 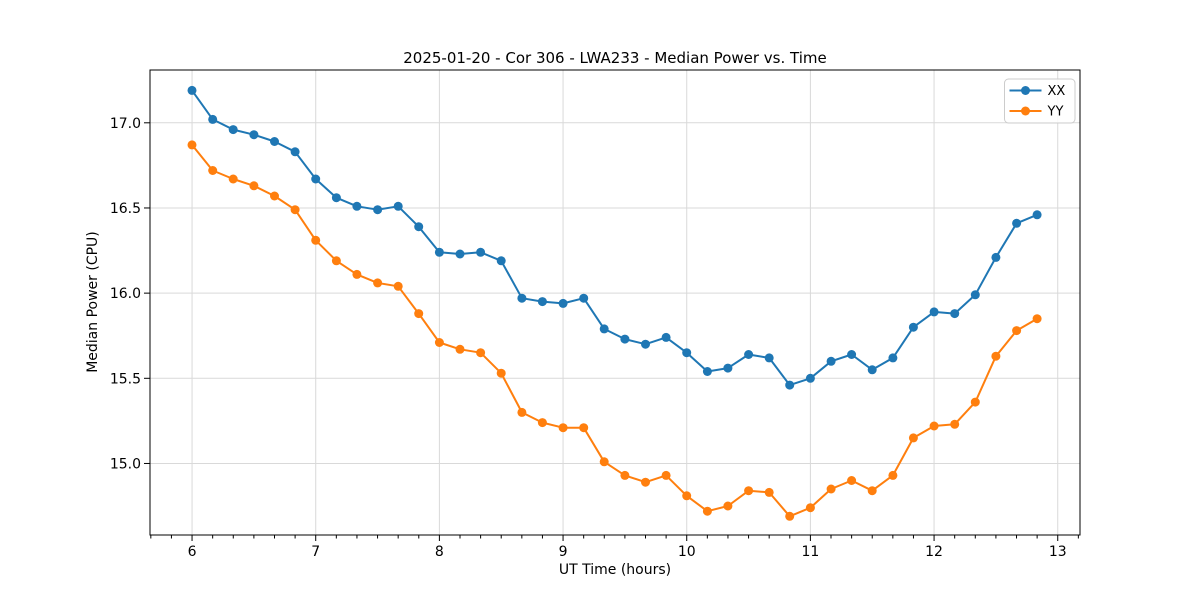 I want to click on y-tick-label: 16.5, so click(x=125, y=209).